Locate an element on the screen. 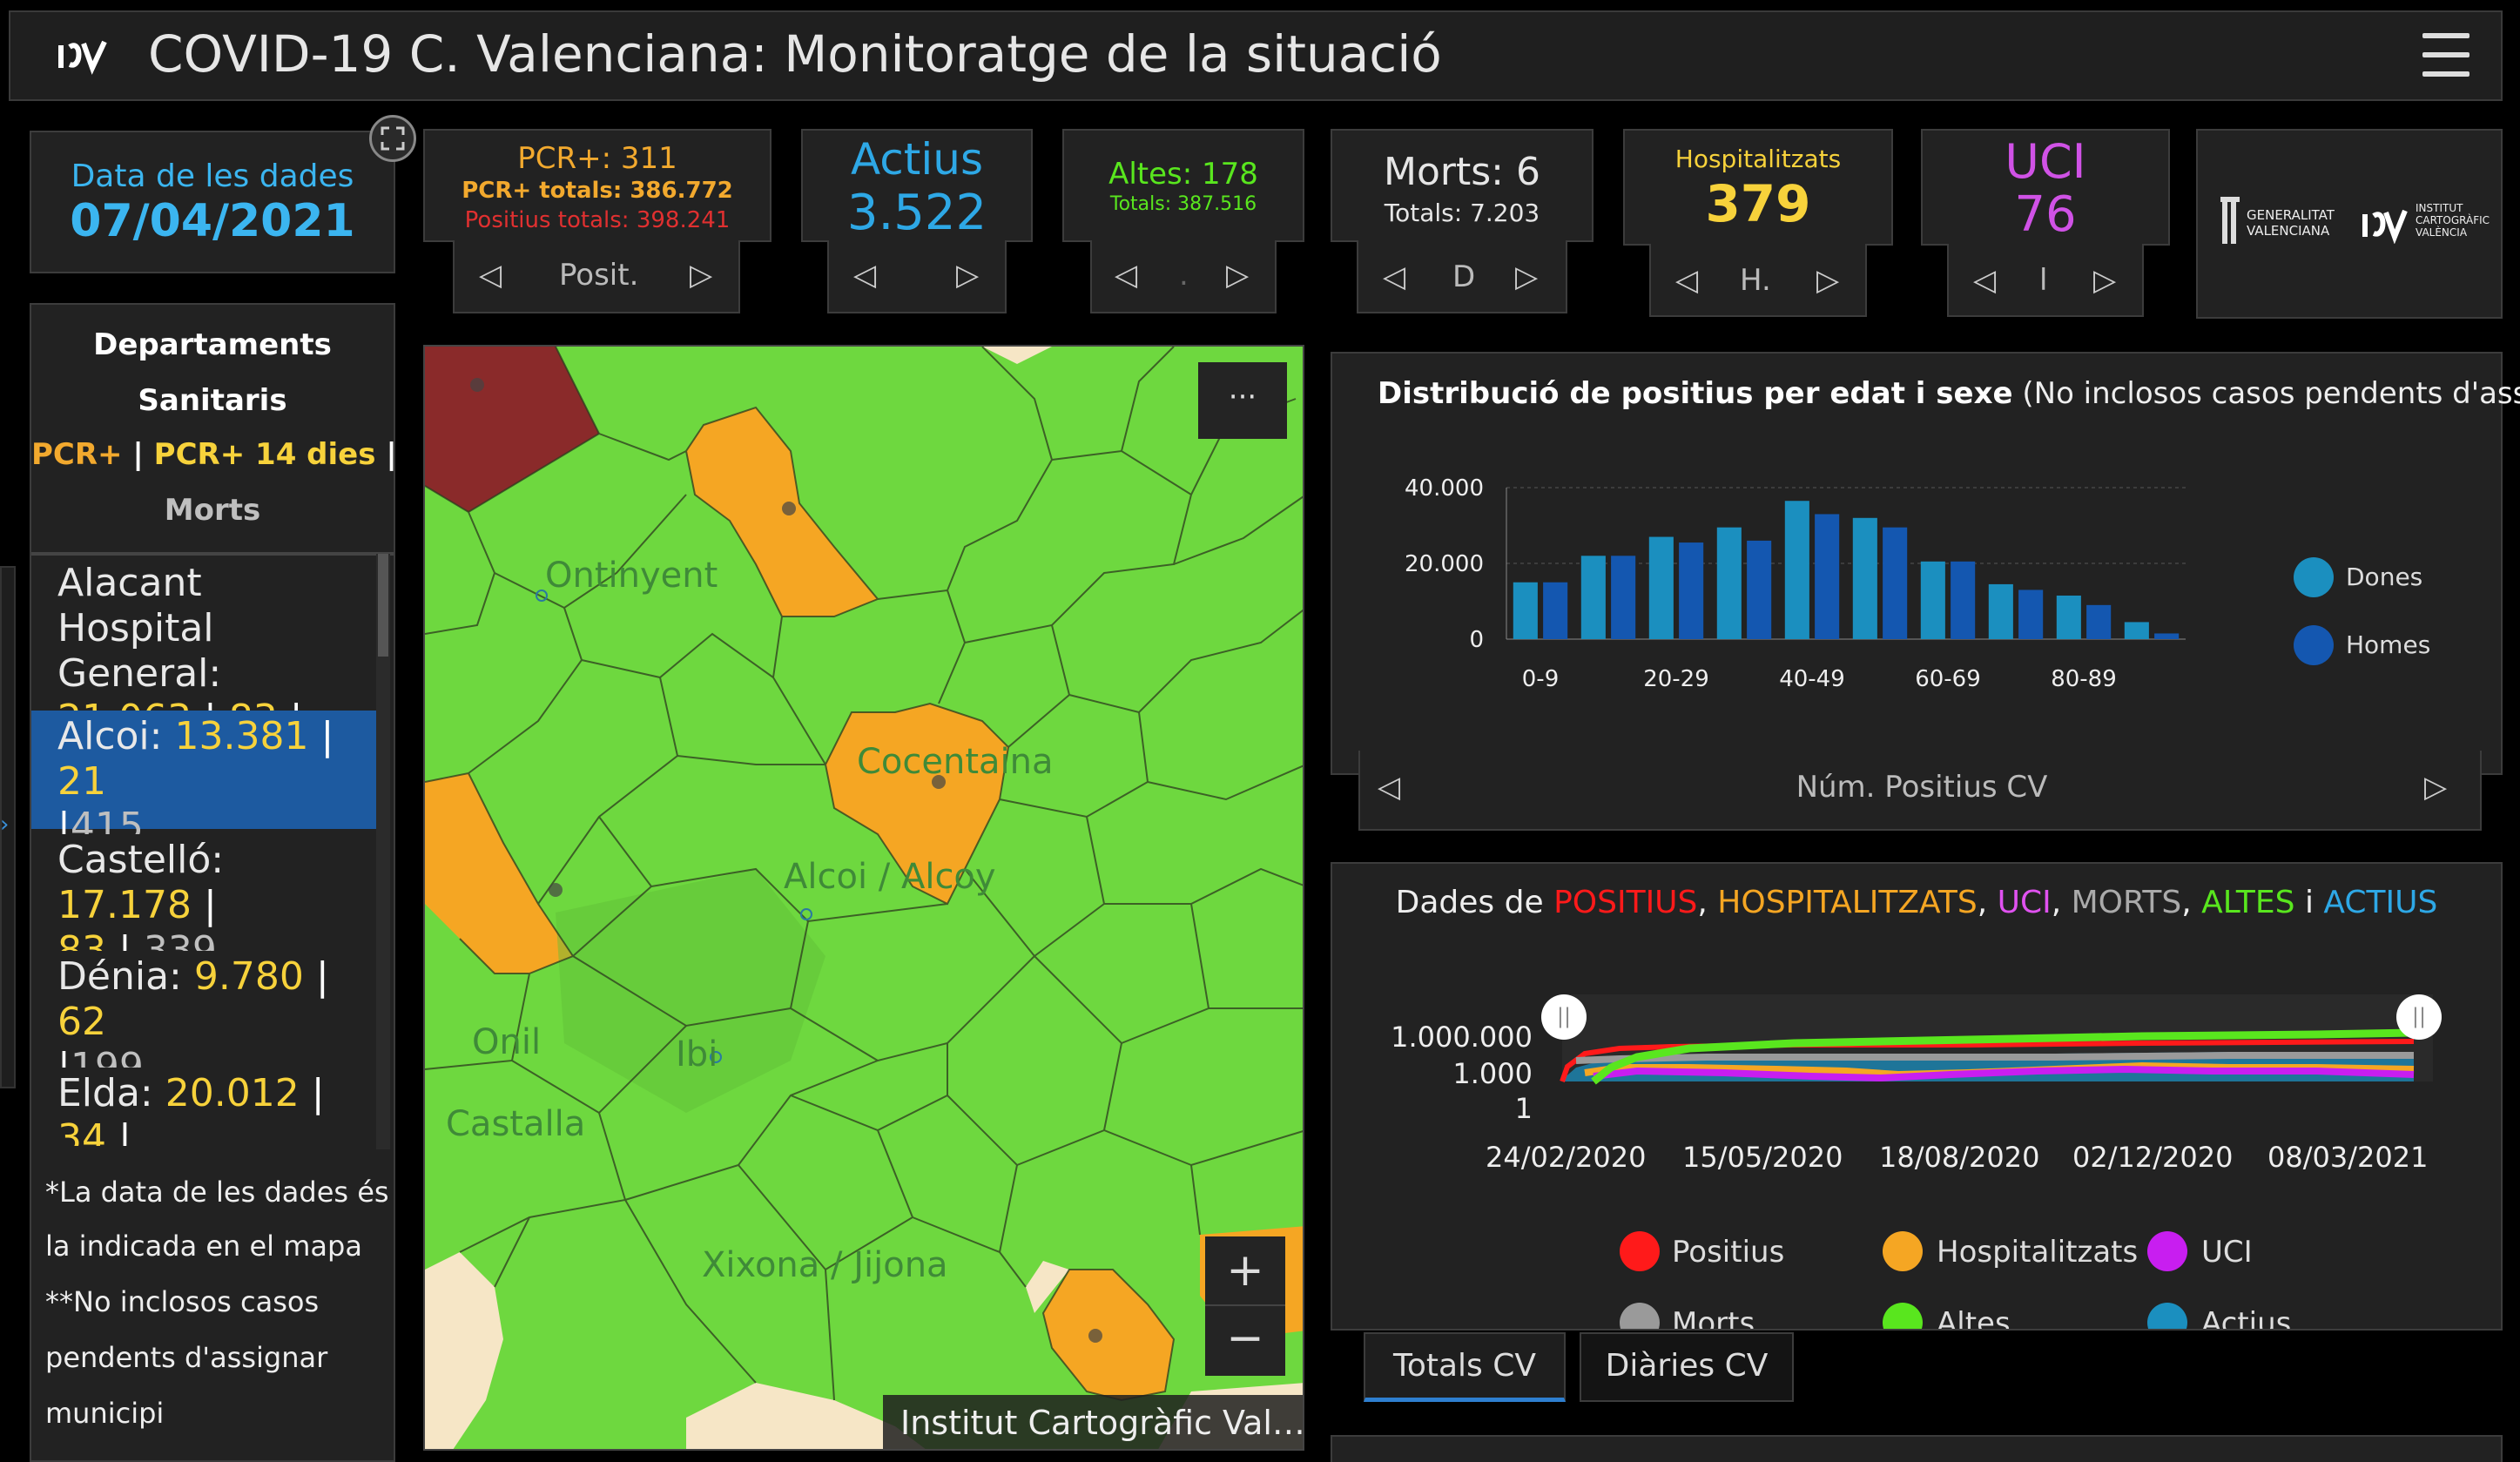 The image size is (2520, 1462). age-chart-nav-label: Núm. Positius CV is located at coordinates (1922, 787).